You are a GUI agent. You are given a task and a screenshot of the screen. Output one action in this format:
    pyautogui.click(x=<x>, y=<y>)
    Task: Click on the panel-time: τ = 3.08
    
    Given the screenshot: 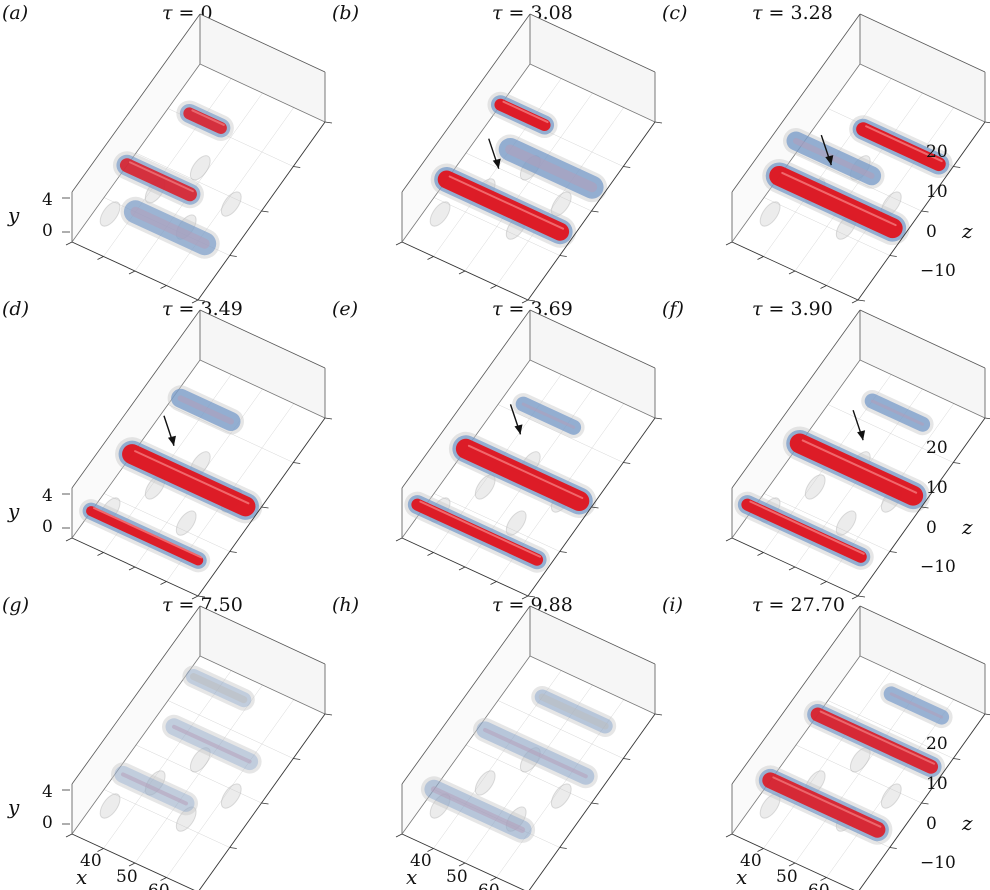 What is the action you would take?
    pyautogui.click(x=532, y=13)
    